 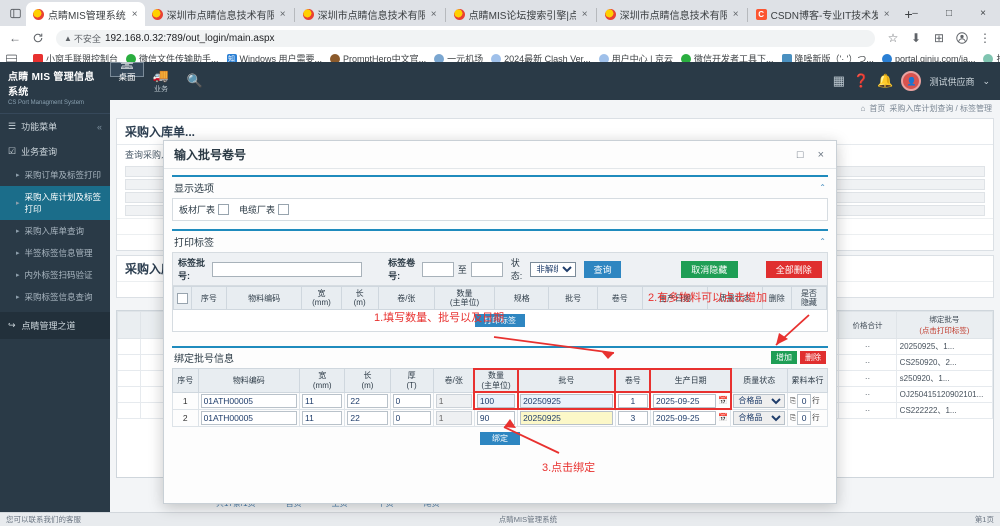 What do you see at coordinates (709, 269) in the screenshot?
I see `unhide-button: 取消隐藏` at bounding box center [709, 269].